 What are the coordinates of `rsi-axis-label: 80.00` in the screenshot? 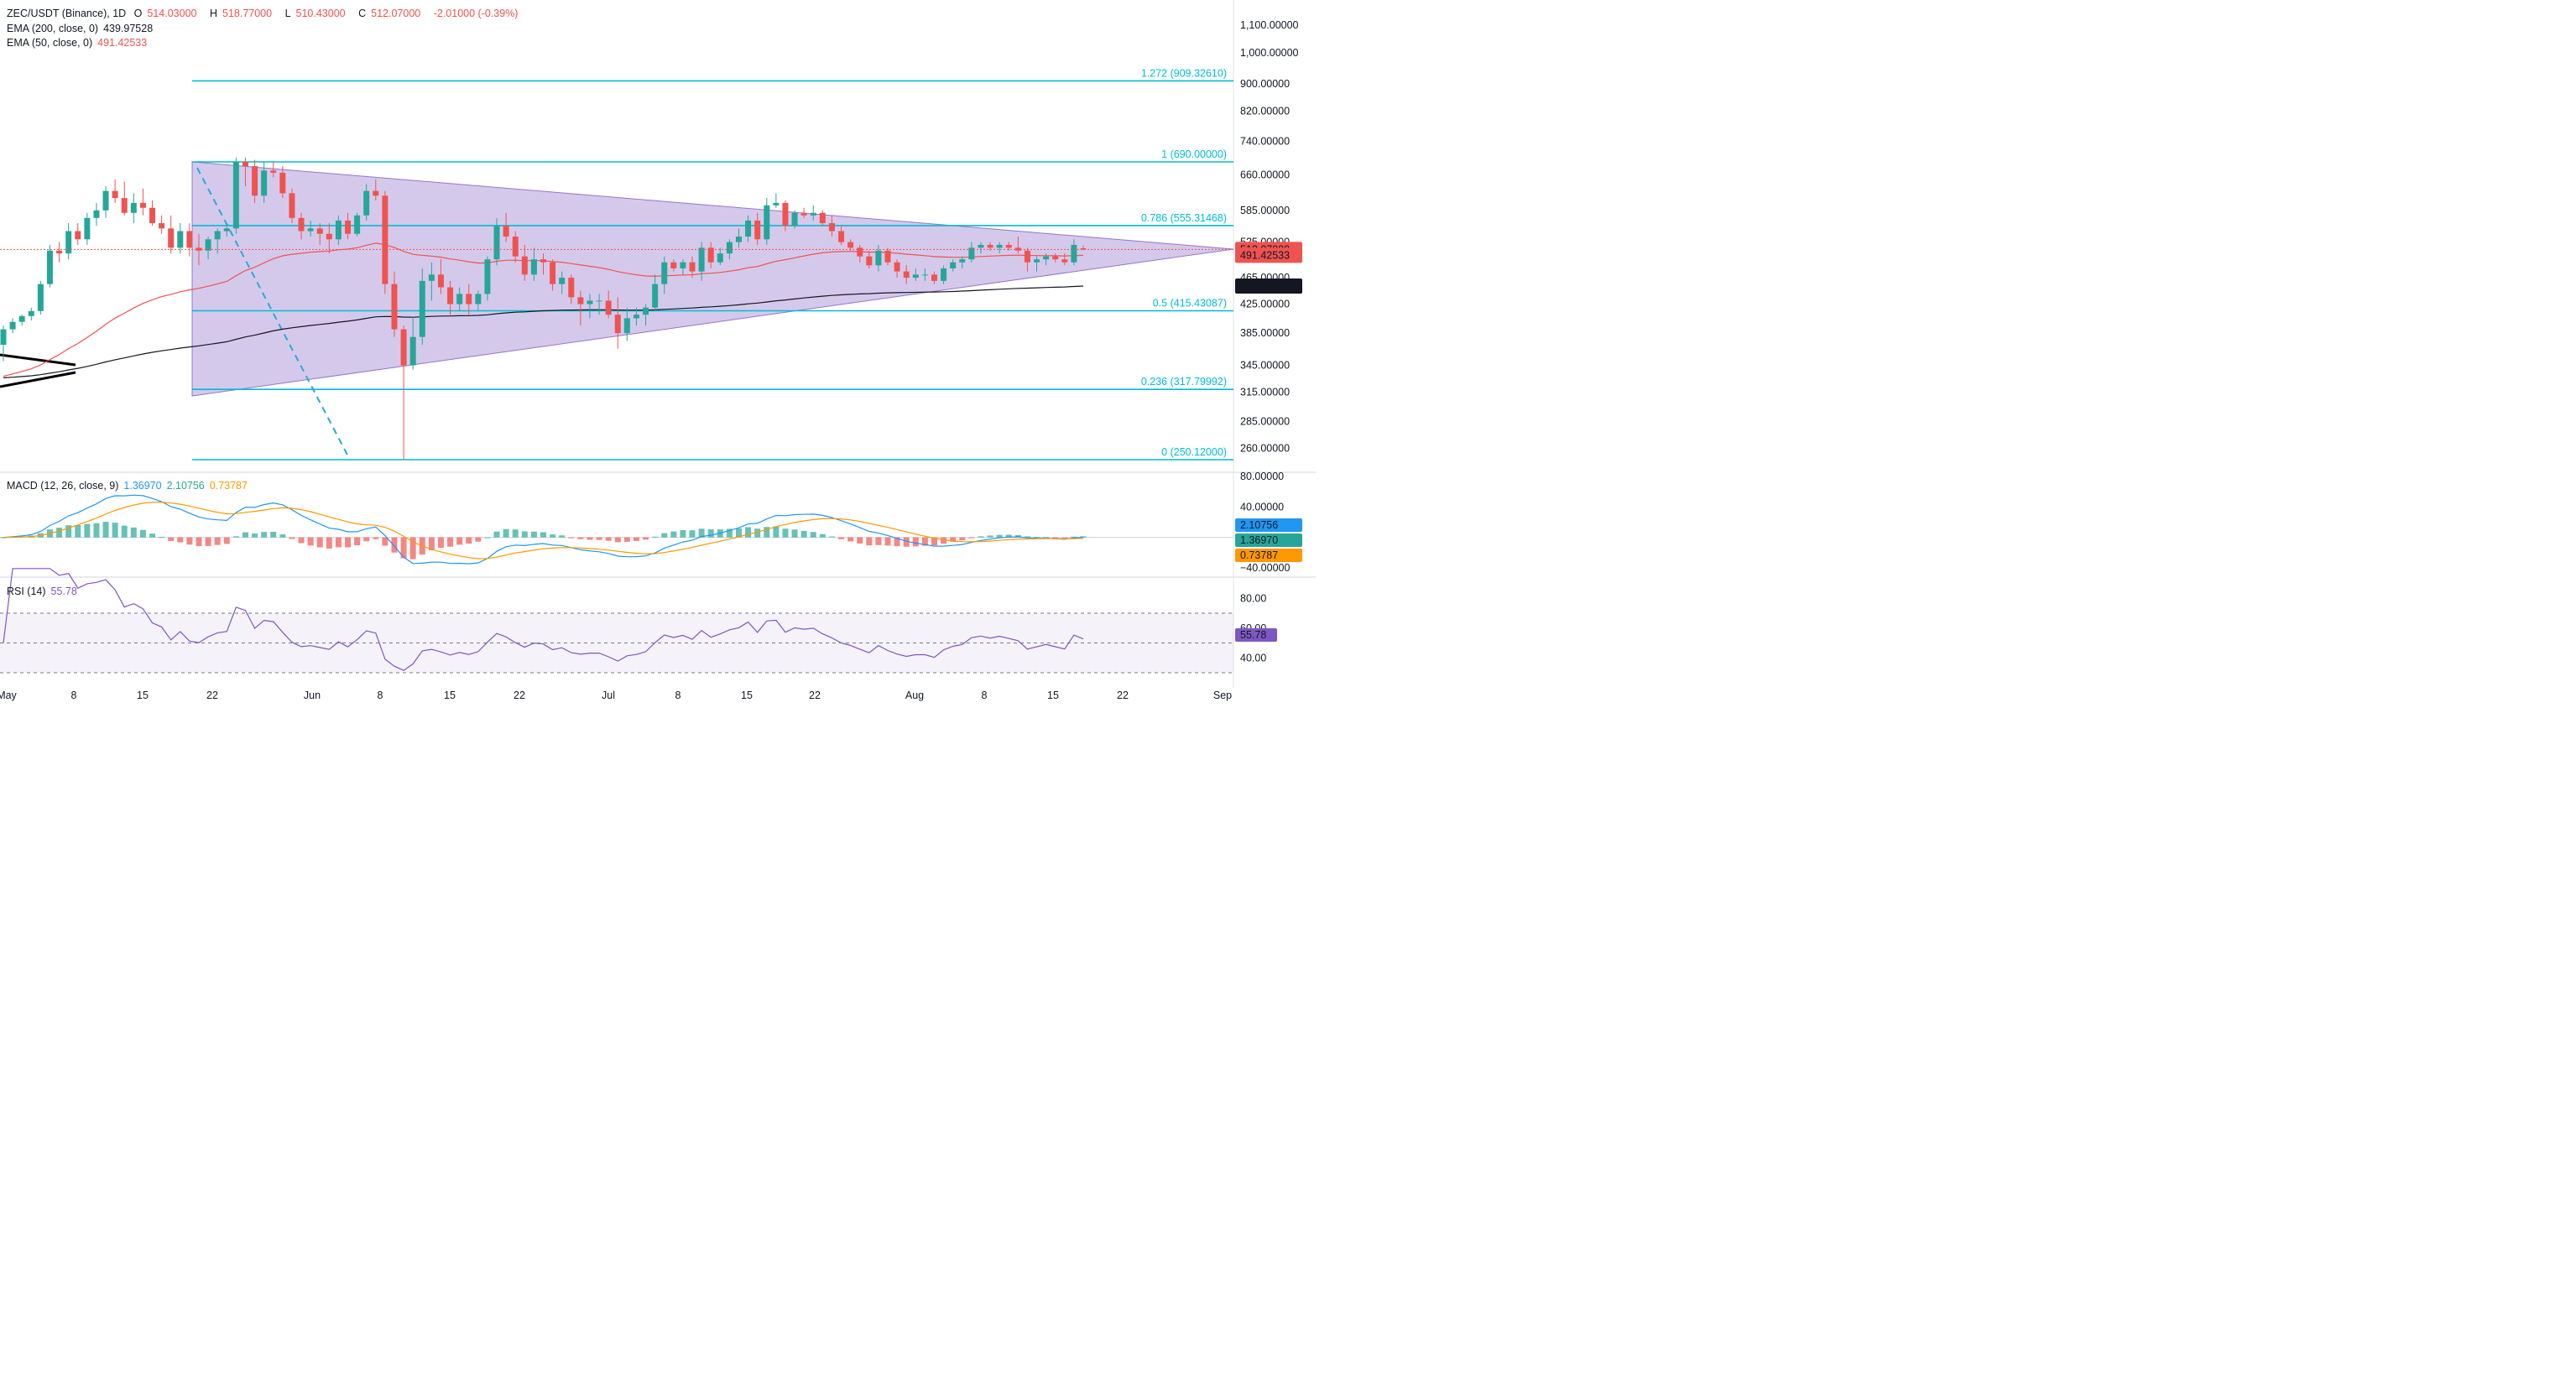 It's located at (1253, 598).